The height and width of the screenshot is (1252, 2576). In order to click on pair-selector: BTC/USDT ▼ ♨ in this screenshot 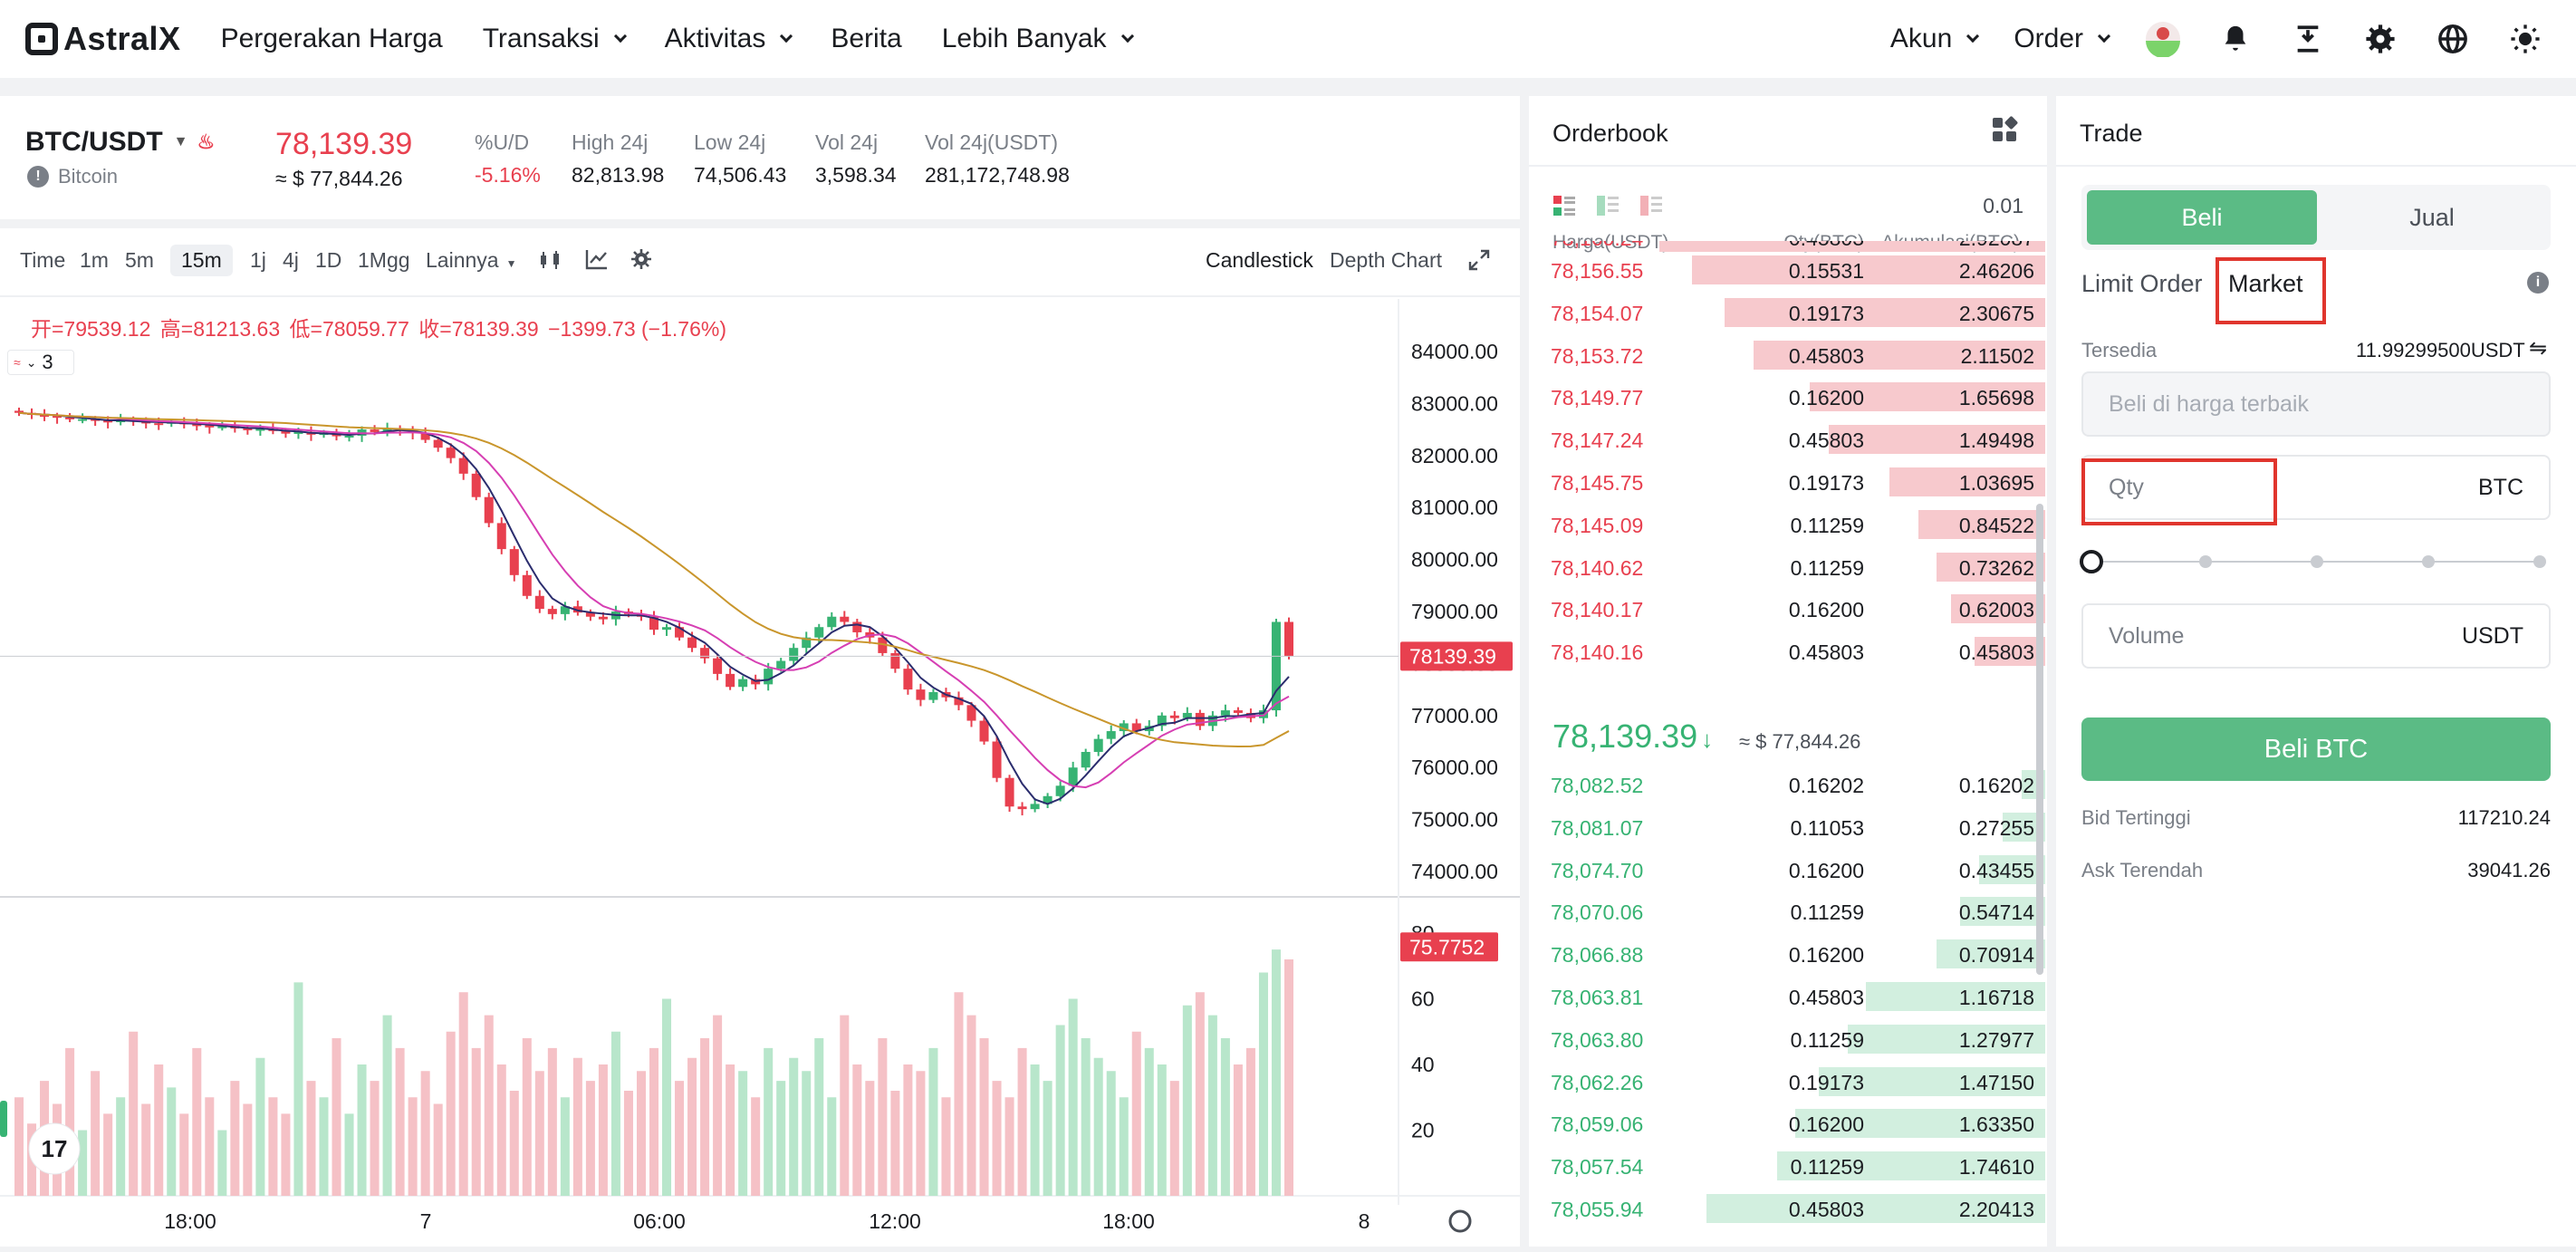, I will do `click(120, 142)`.